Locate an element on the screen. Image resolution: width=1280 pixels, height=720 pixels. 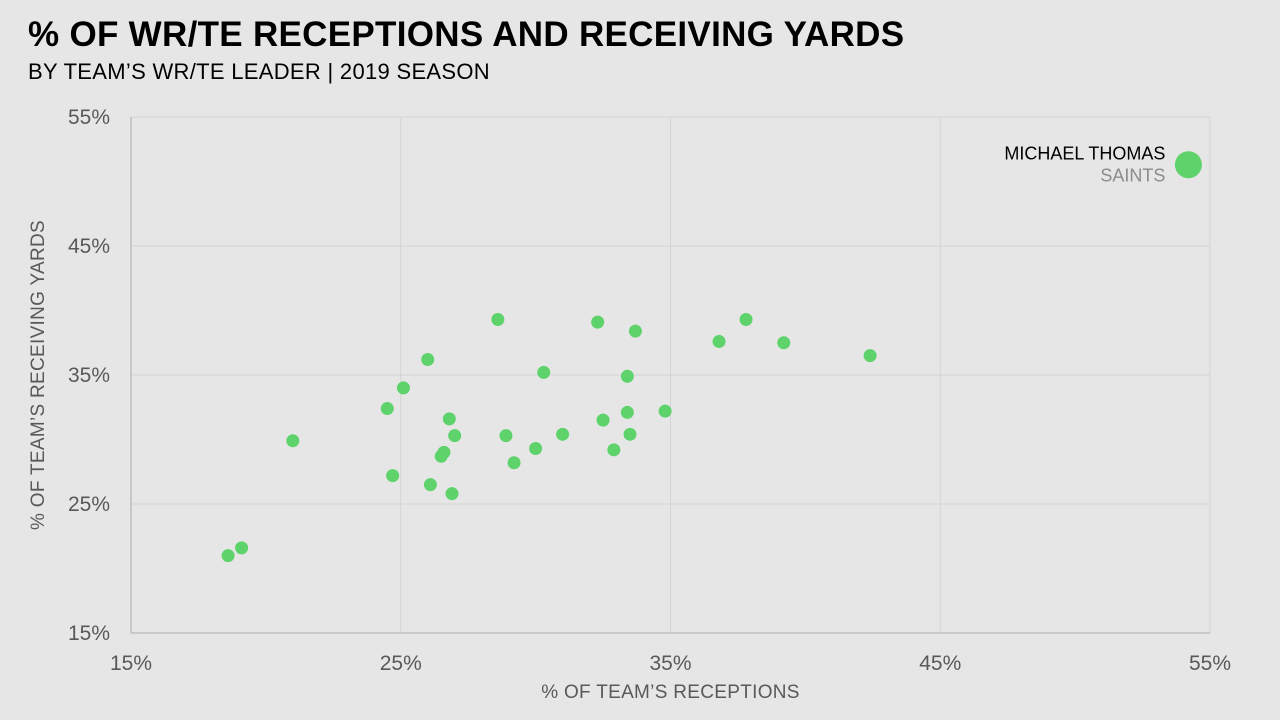
y-tick-label: 35% is located at coordinates (89, 375).